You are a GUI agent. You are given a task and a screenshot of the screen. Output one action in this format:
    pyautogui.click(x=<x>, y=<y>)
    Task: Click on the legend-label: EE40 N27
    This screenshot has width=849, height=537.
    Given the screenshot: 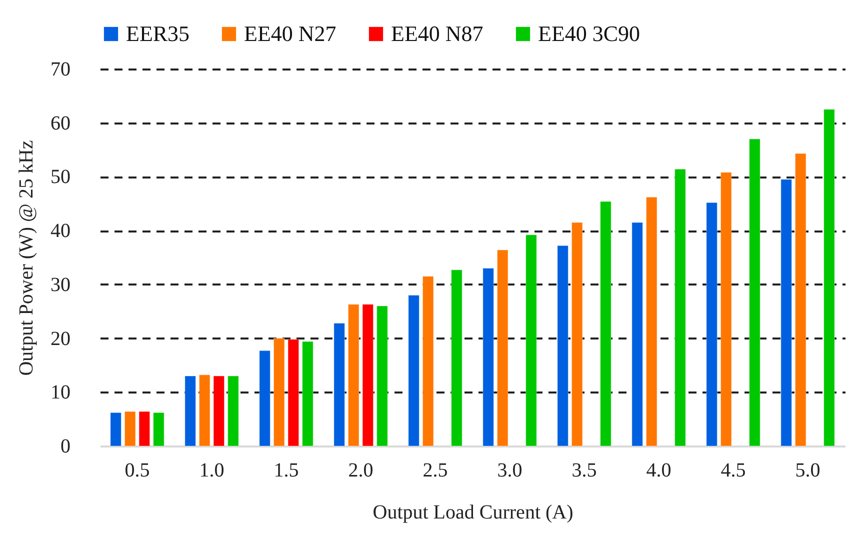 What is the action you would take?
    pyautogui.click(x=290, y=33)
    